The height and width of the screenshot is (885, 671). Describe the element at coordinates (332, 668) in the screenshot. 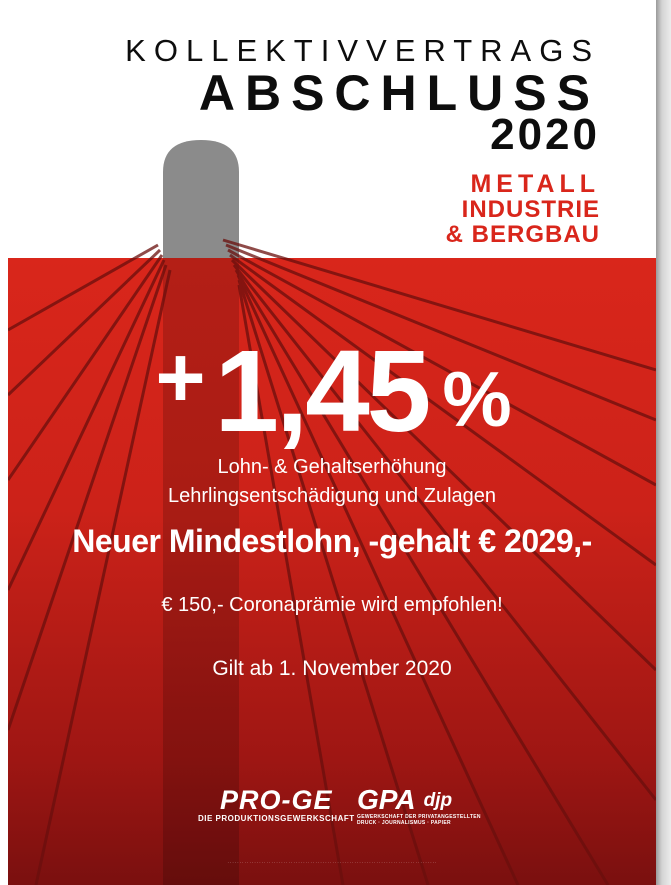

I see `valid-from: Gilt ab 1. November 2020` at that location.